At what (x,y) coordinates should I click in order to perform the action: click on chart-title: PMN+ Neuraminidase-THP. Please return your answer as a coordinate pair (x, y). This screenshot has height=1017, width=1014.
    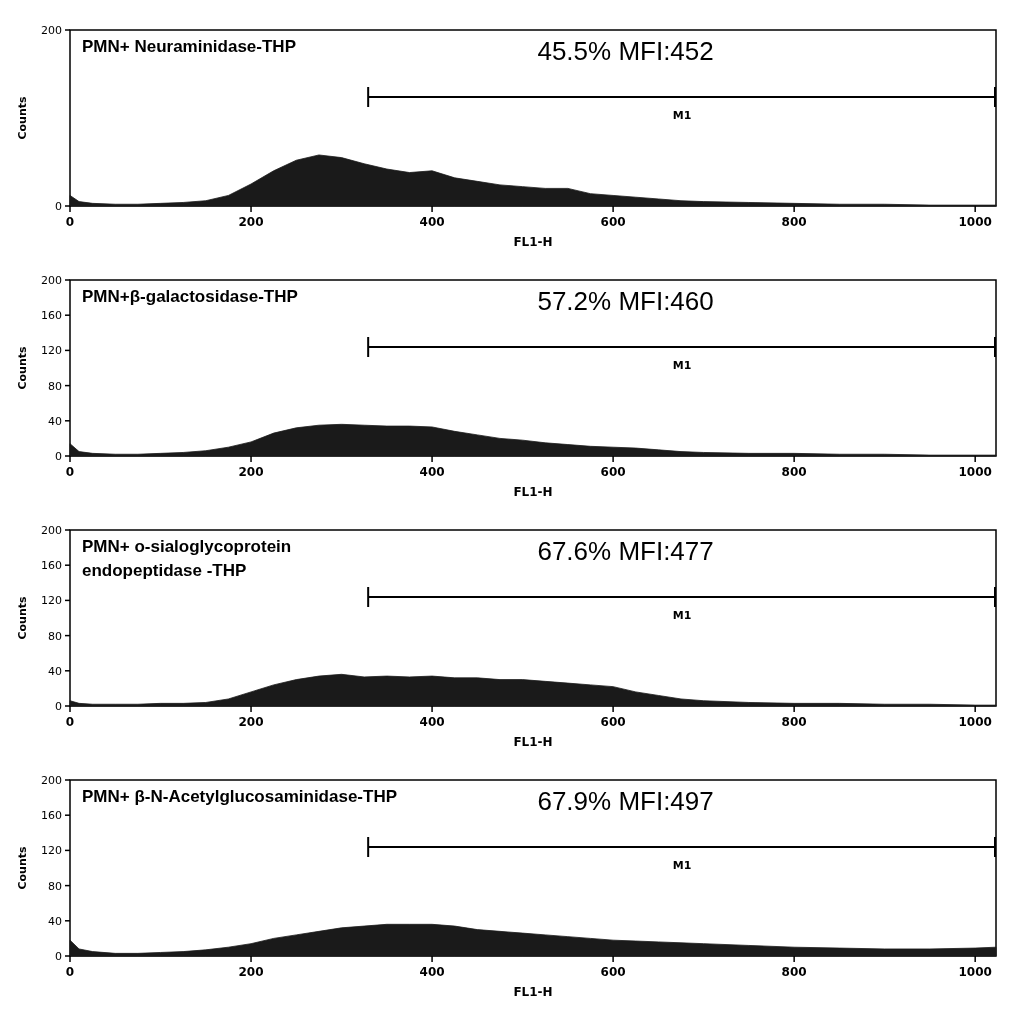
    Looking at the image, I should click on (189, 46).